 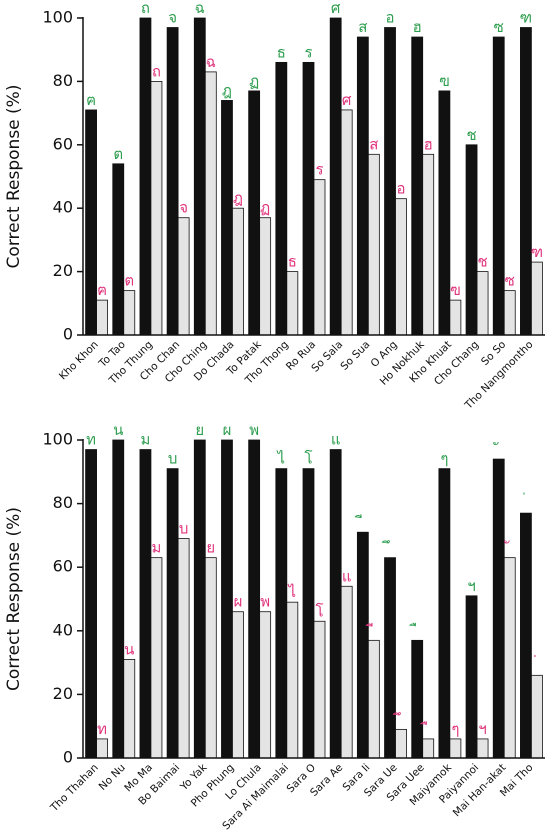 I want to click on bar-symbol: ธ, so click(x=292, y=262).